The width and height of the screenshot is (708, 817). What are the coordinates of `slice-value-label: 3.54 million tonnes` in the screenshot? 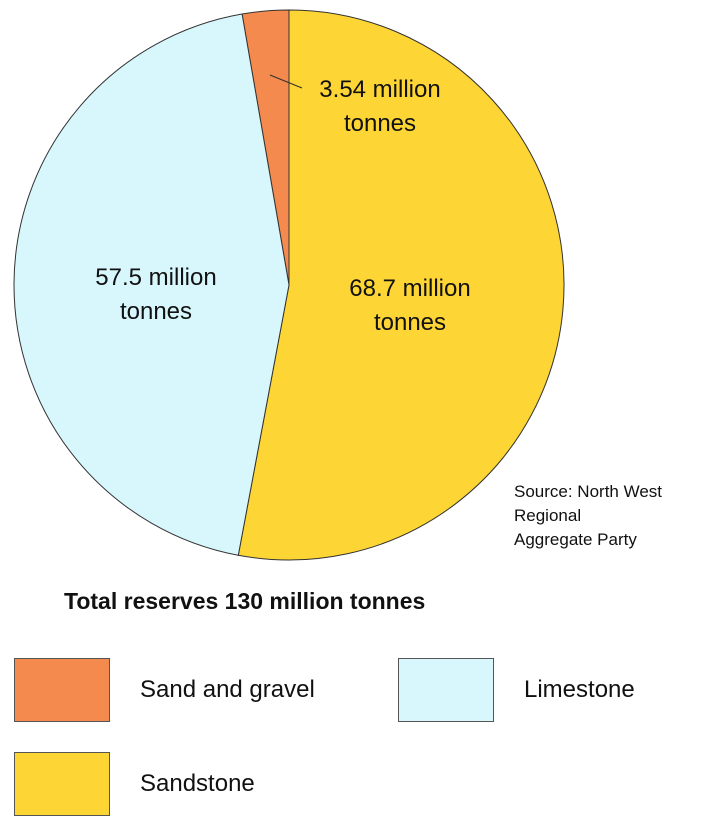 It's located at (379, 106).